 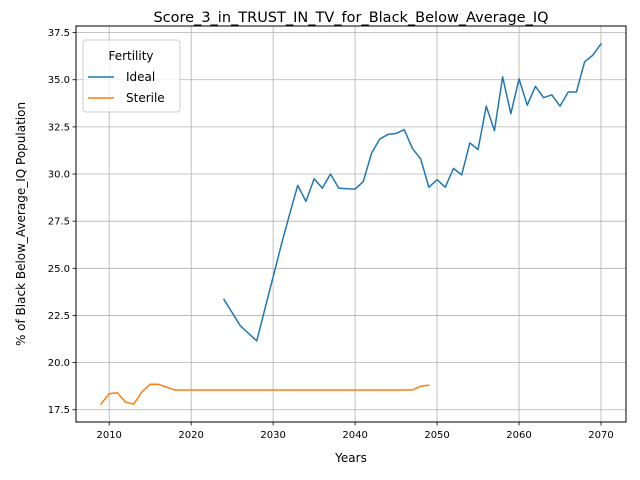 What do you see at coordinates (59, 269) in the screenshot?
I see `y-tick-label: 25.0` at bounding box center [59, 269].